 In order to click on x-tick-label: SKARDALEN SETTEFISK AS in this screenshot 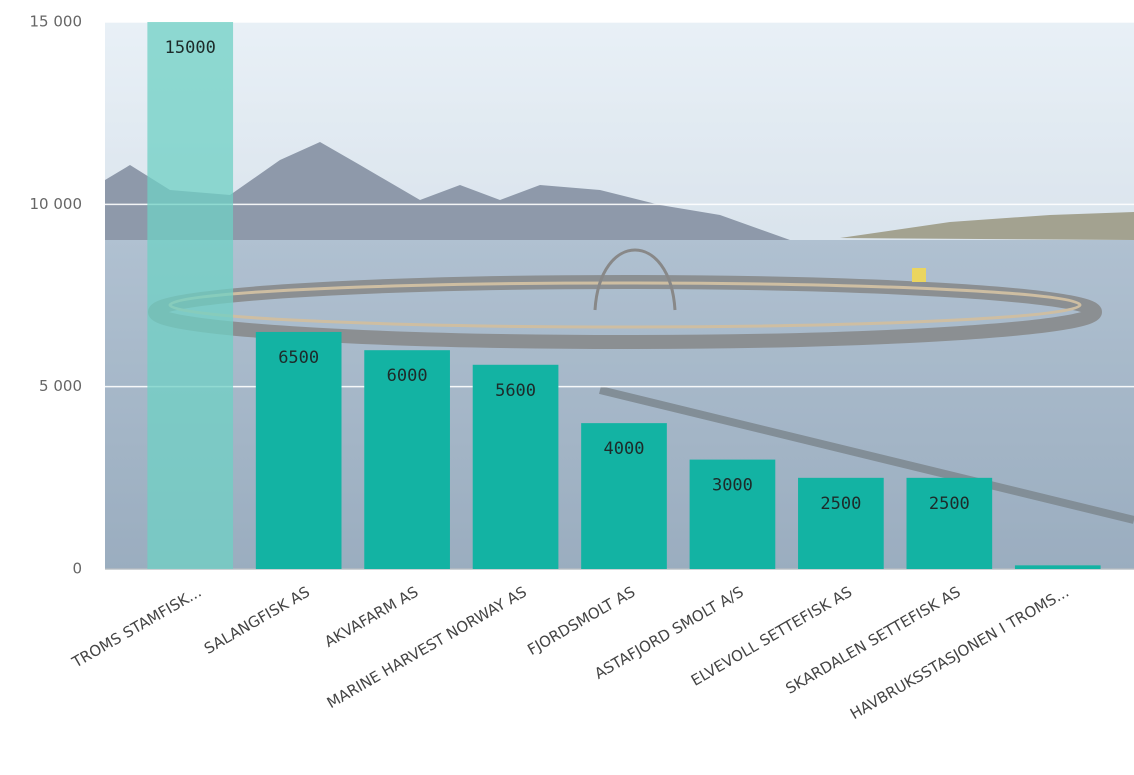, I will do `click(873, 640)`.